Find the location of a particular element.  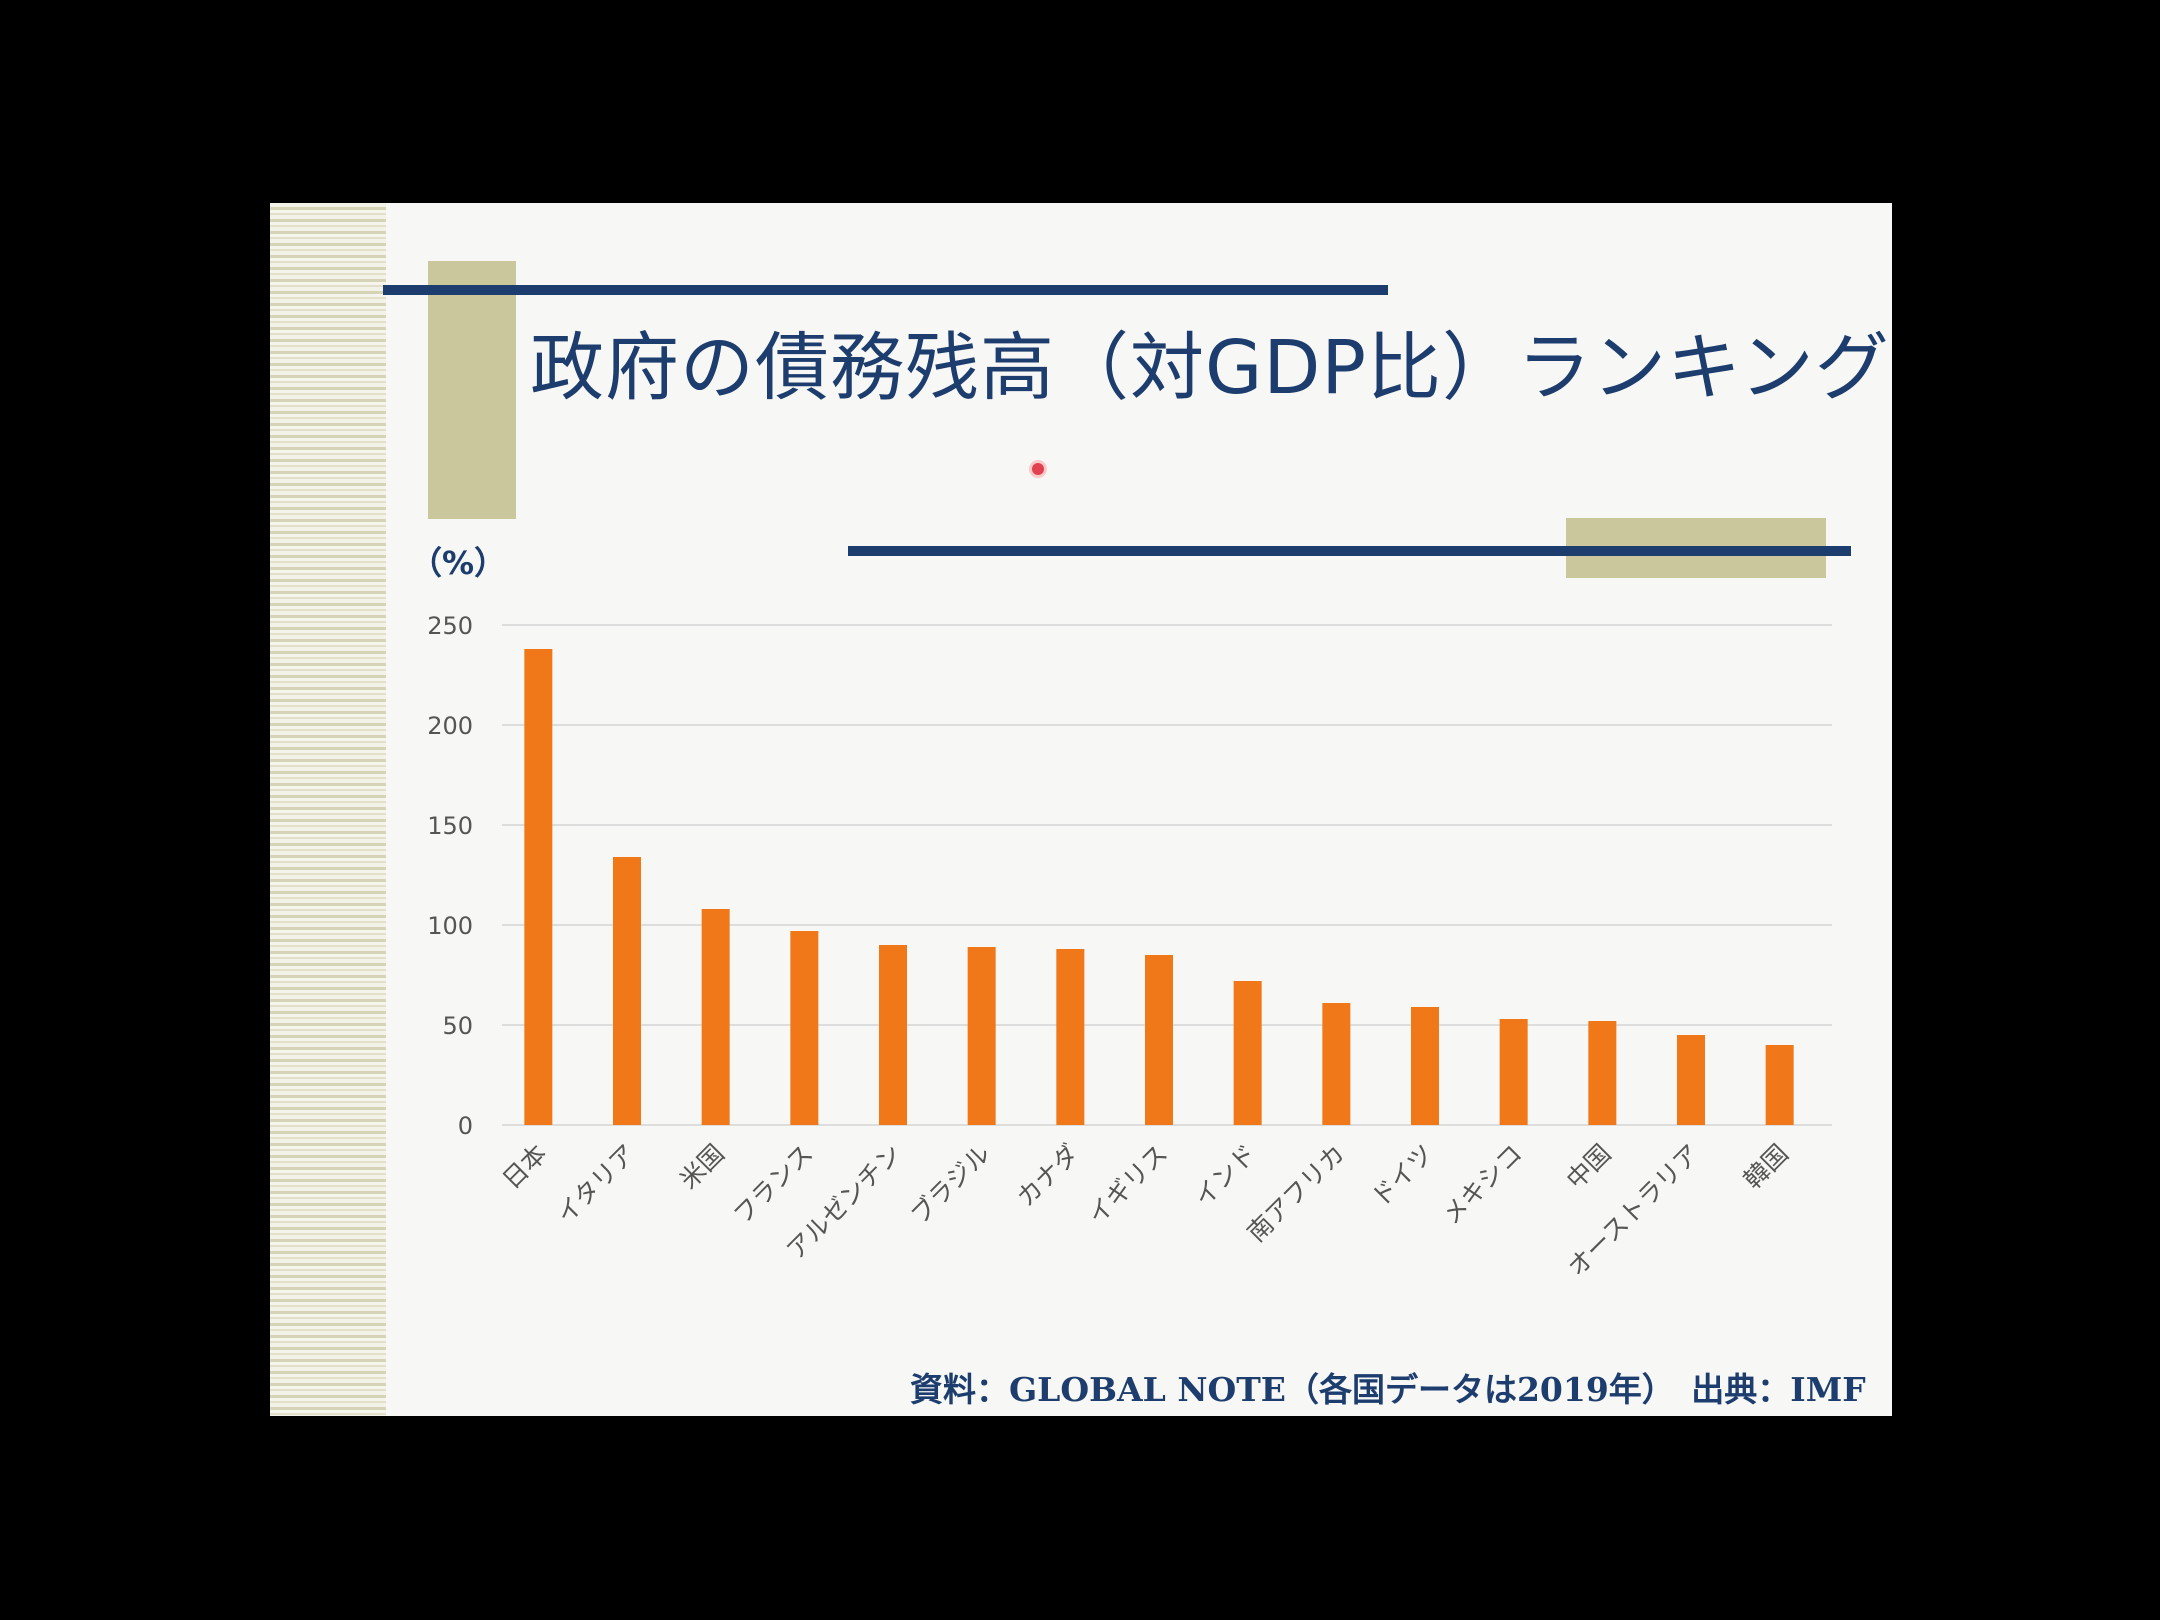

category-label: イギリス is located at coordinates (1127, 1184).